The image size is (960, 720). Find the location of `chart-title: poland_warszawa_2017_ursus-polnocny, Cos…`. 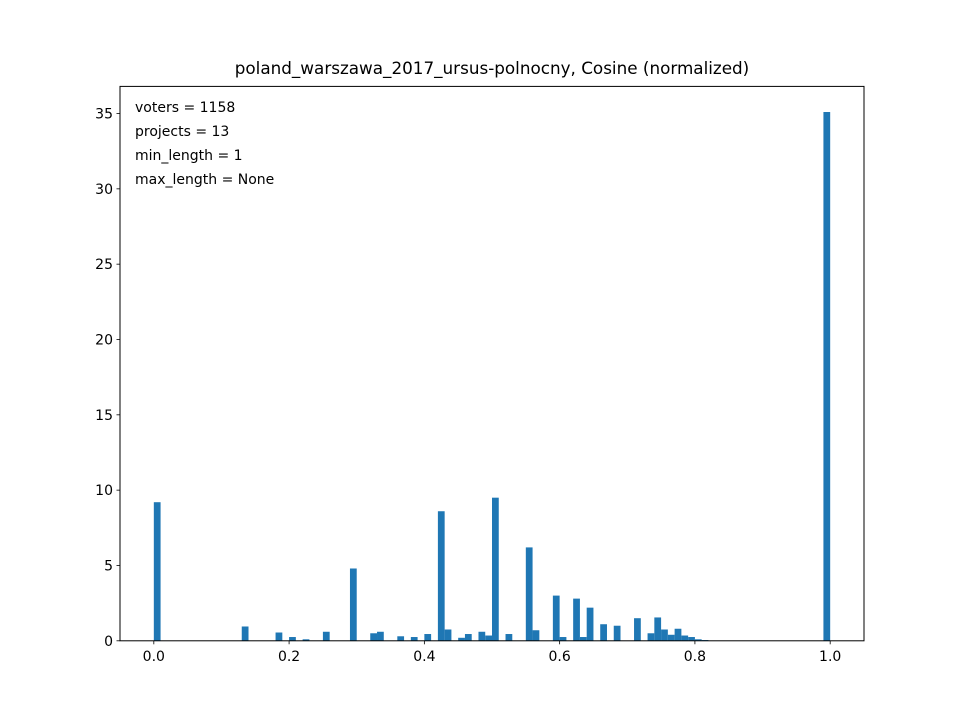

chart-title: poland_warszawa_2017_ursus-polnocny, Cos… is located at coordinates (492, 68).